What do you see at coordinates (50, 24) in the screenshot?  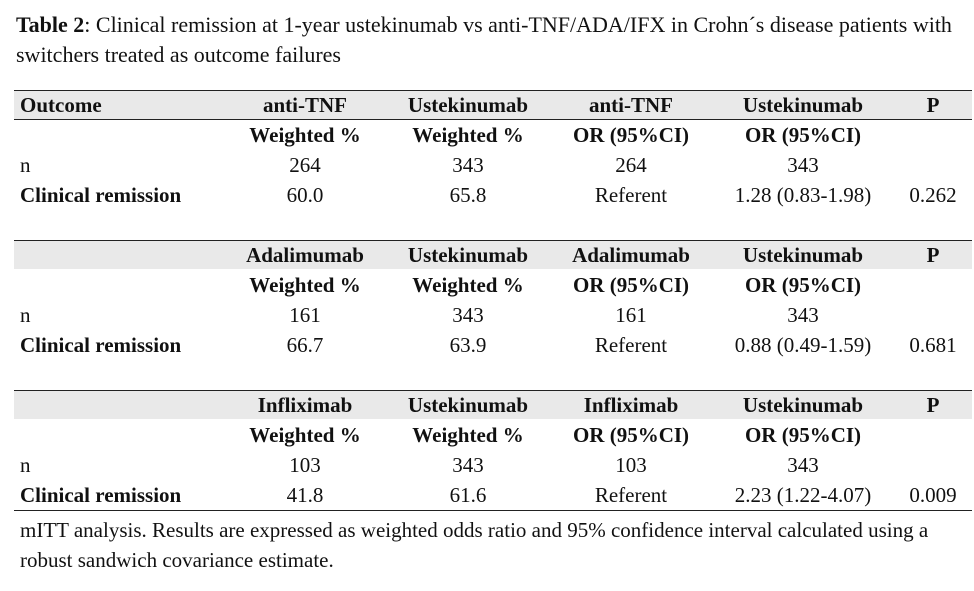 I see `table-label: Table 2` at bounding box center [50, 24].